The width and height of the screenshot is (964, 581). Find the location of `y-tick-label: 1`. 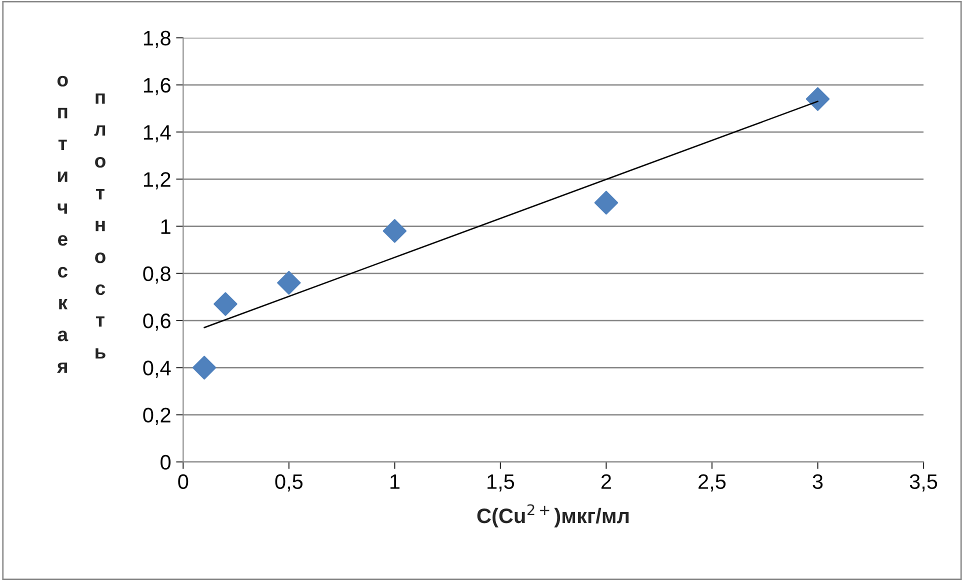

y-tick-label: 1 is located at coordinates (165, 226).